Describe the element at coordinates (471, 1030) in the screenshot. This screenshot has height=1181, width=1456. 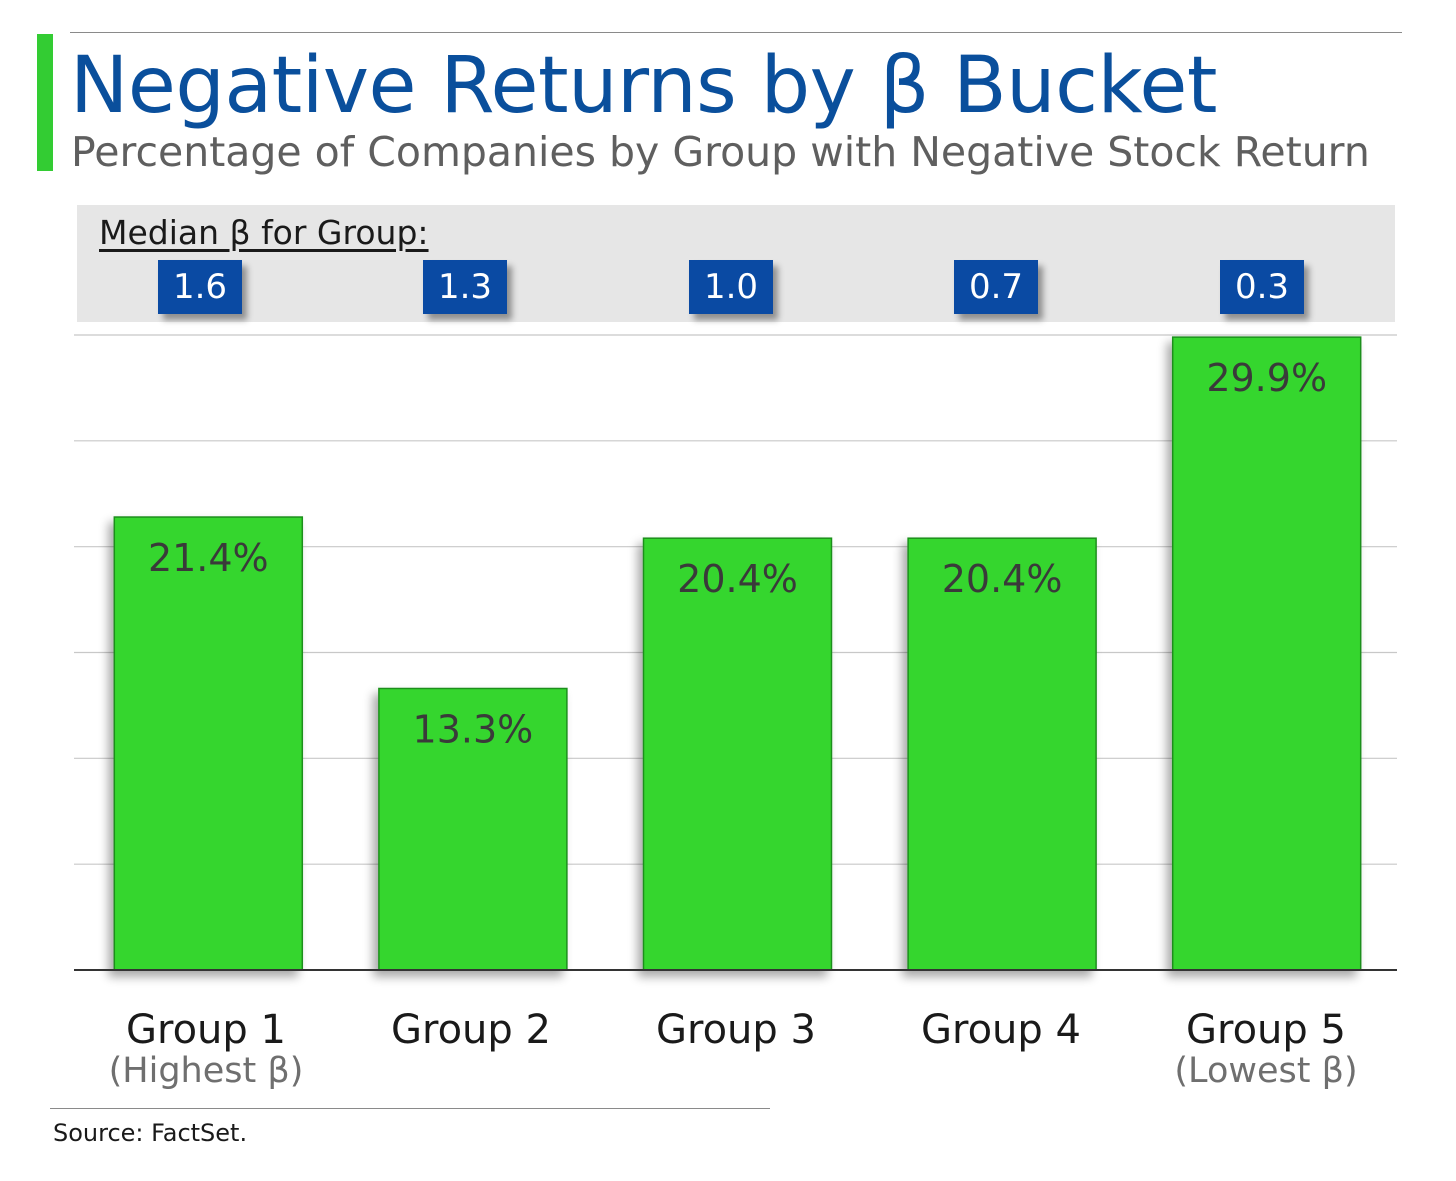
I see `x-tick-label-group-2: Group 2` at that location.